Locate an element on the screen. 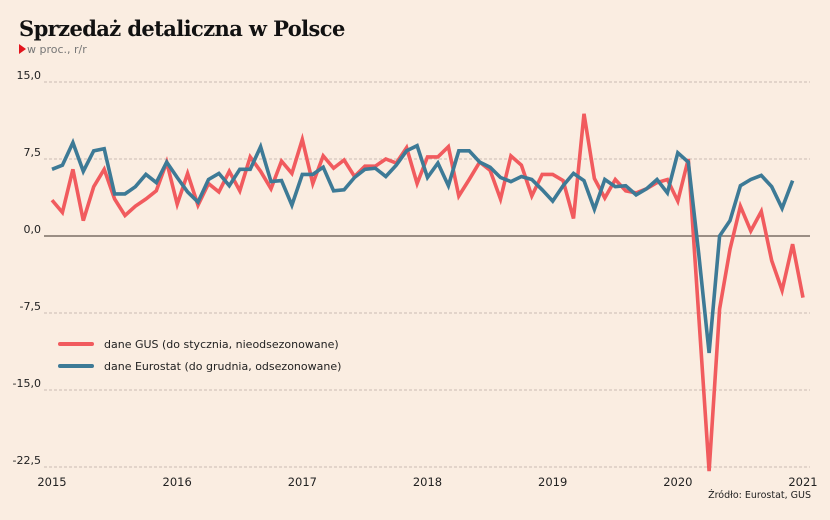 The image size is (830, 520). x-tick-label: 2018 is located at coordinates (427, 482).